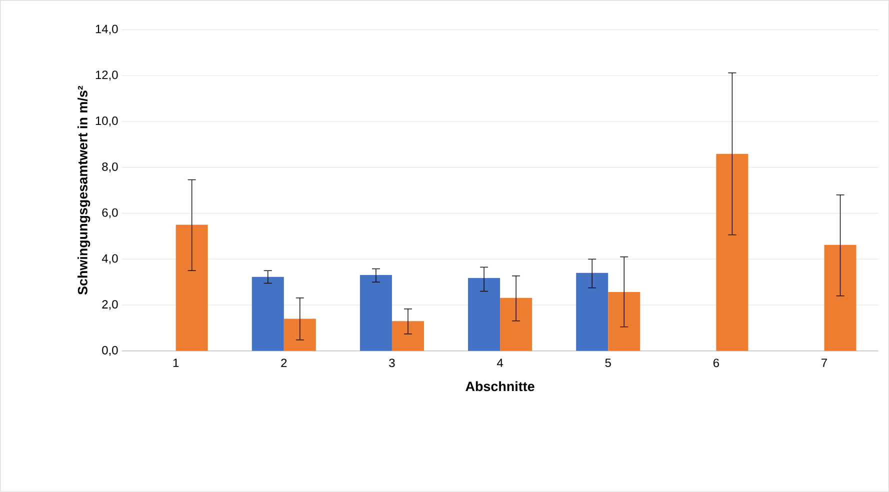  What do you see at coordinates (284, 363) in the screenshot?
I see `x-tick-label: 2` at bounding box center [284, 363].